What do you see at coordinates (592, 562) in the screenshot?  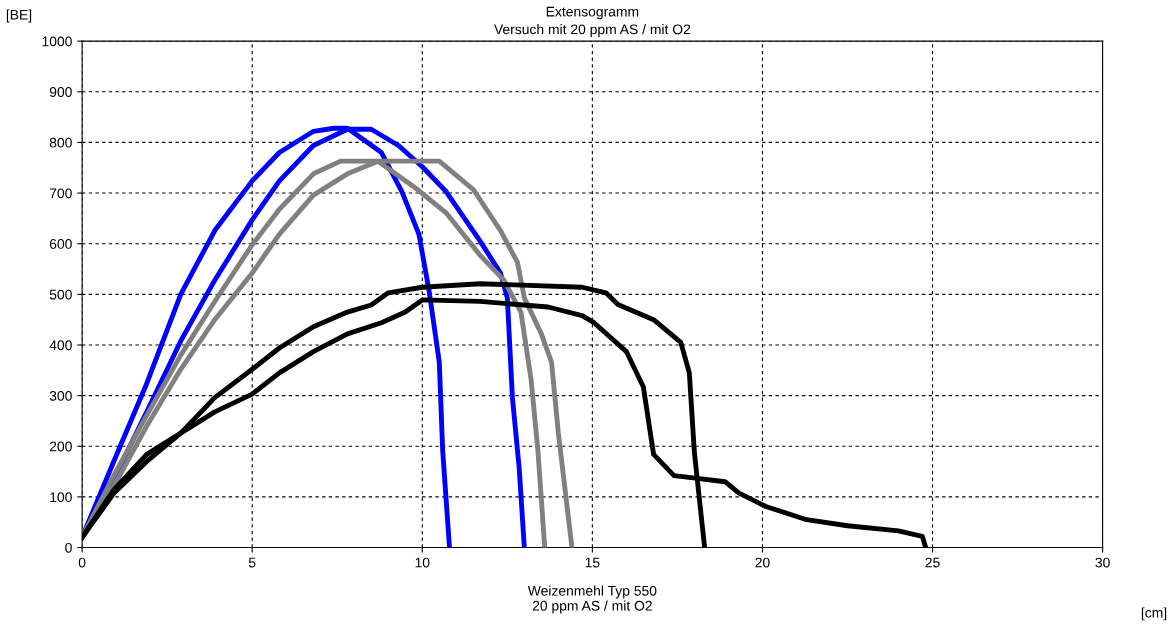 I see `x-tick-label: 15` at bounding box center [592, 562].